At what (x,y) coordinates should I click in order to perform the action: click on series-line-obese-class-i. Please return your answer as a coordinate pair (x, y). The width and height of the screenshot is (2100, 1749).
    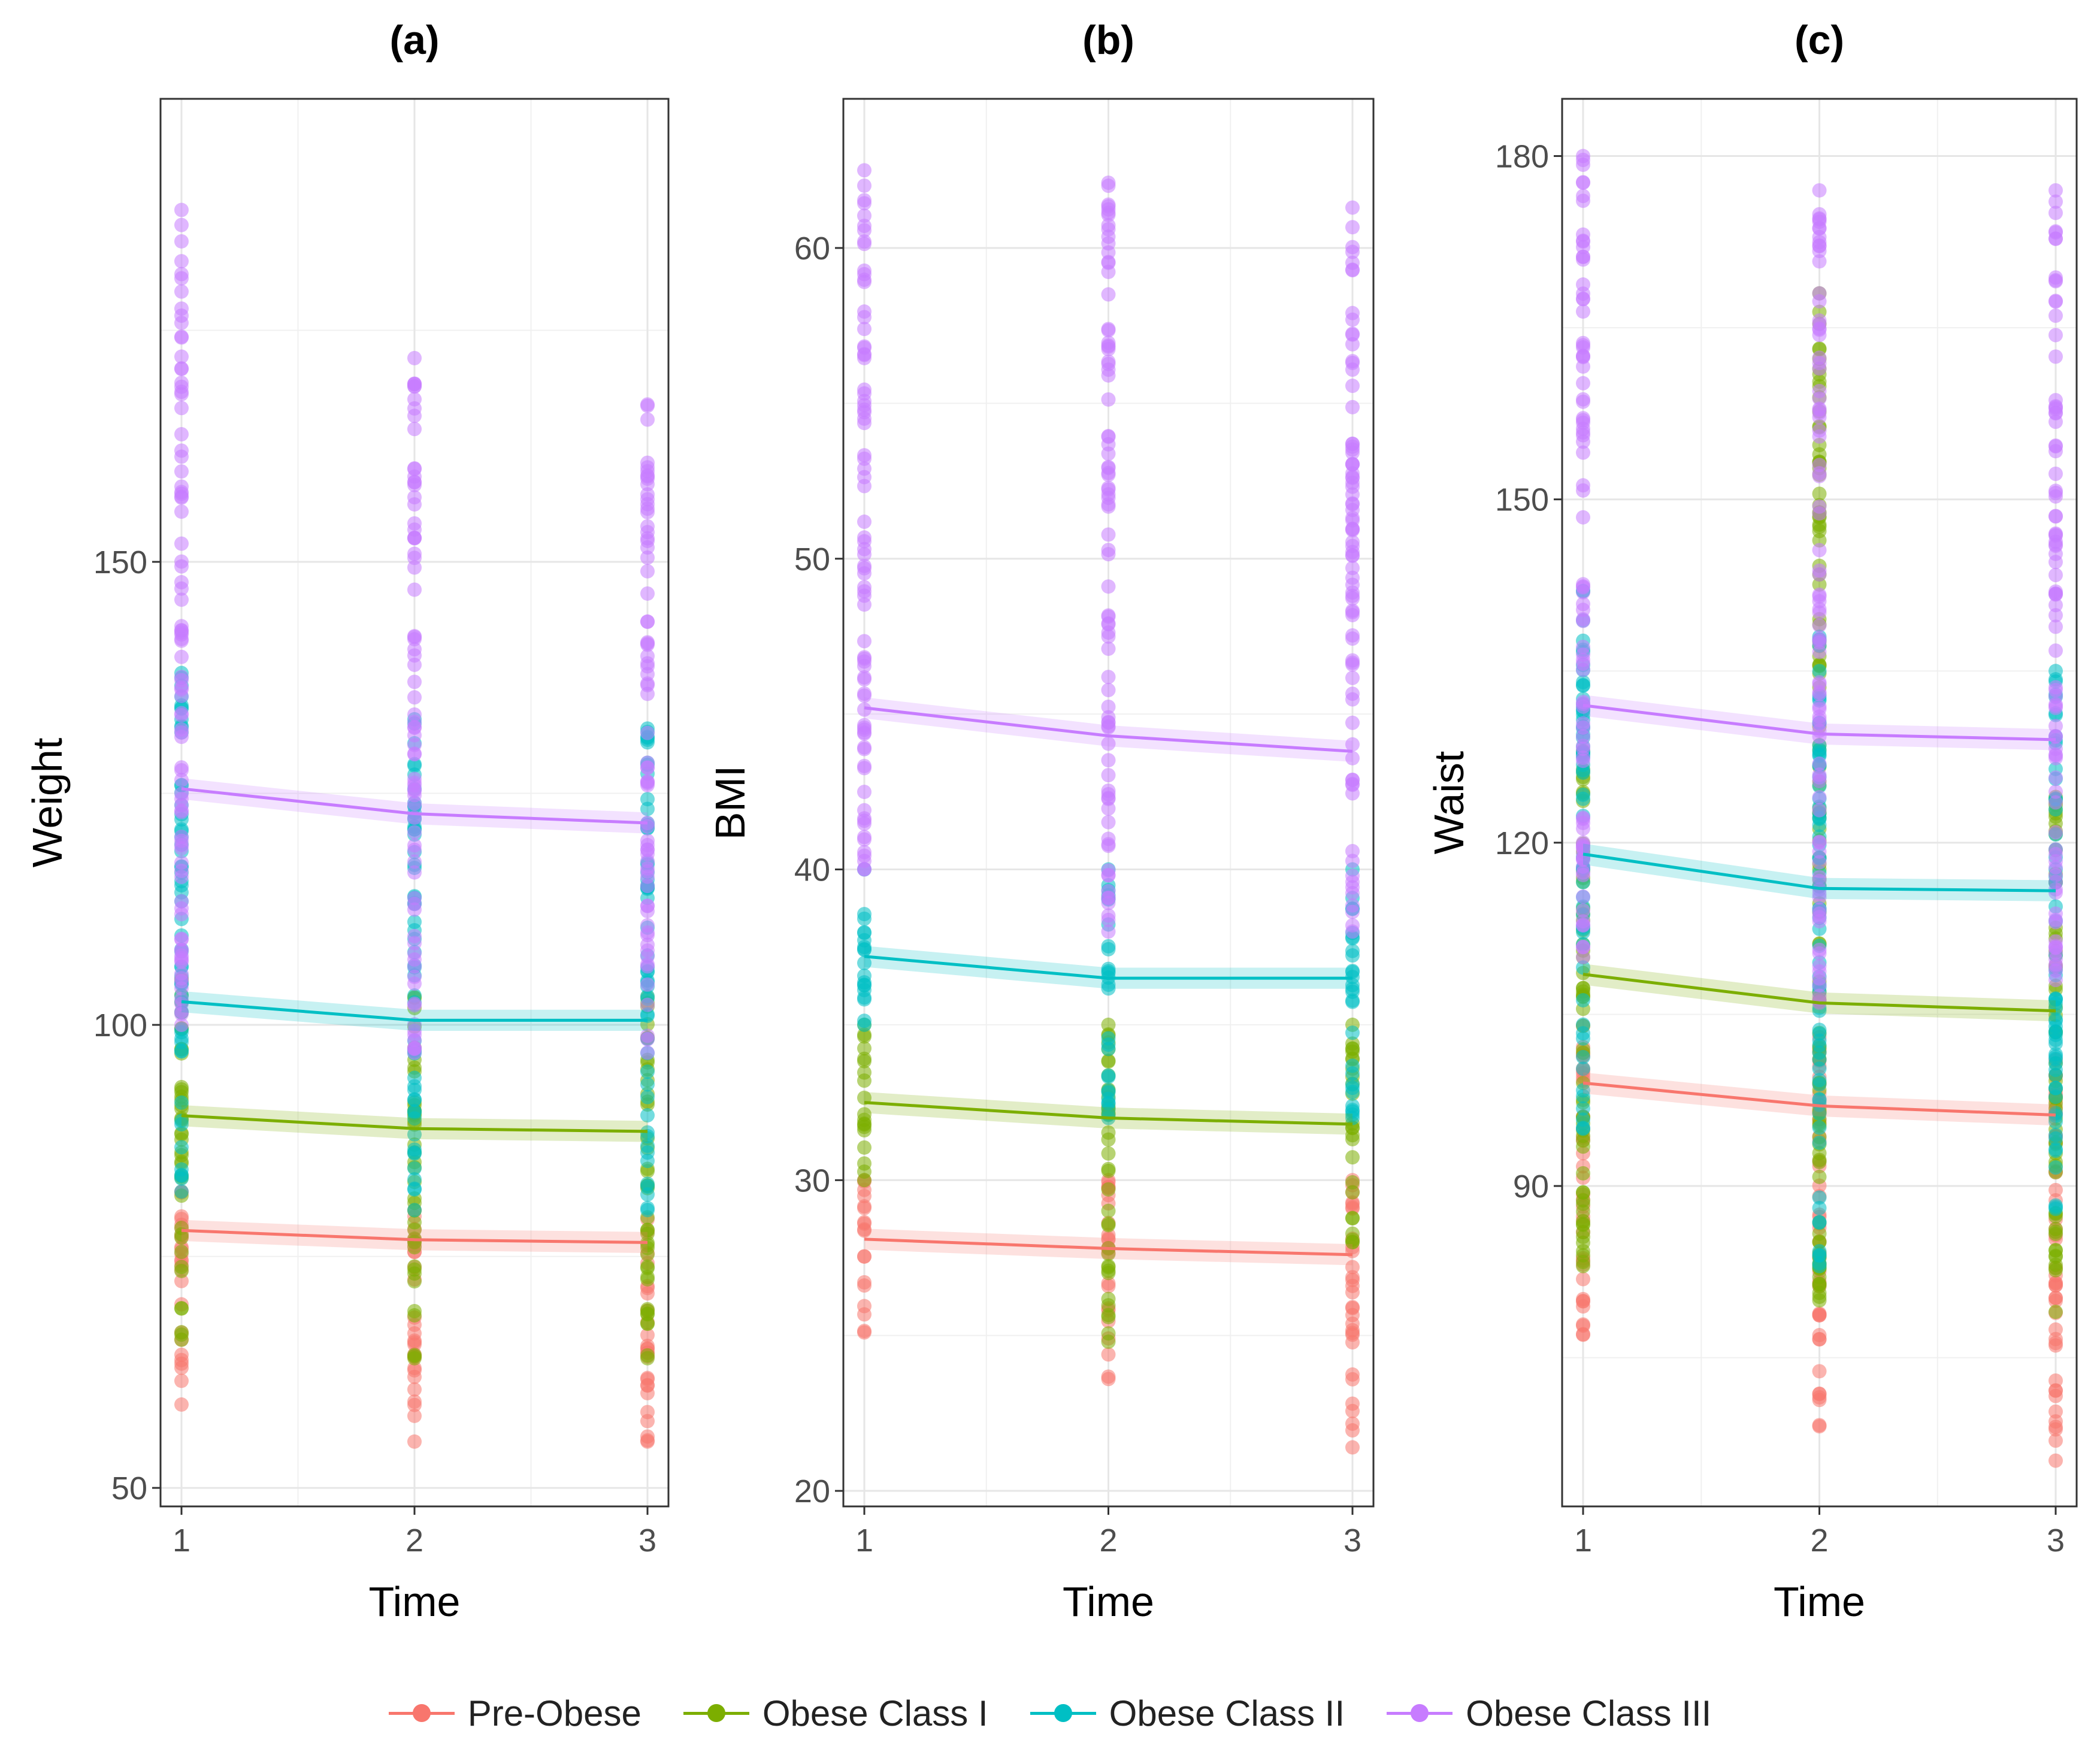
    Looking at the image, I should click on (414, 1123).